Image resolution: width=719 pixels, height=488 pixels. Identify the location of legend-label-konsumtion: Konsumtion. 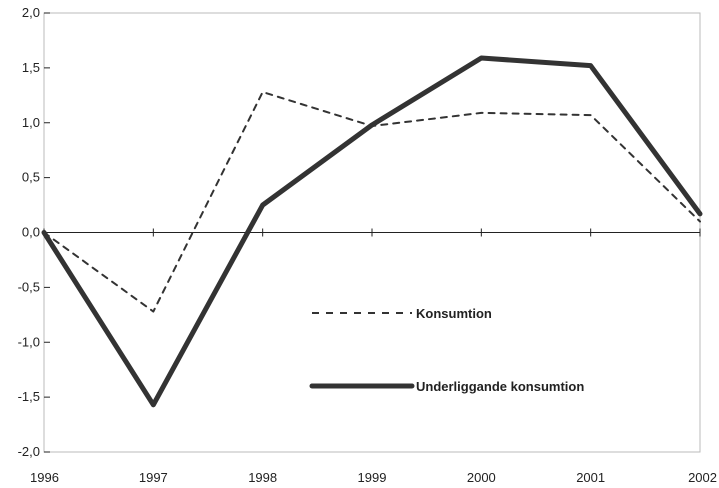
(454, 313).